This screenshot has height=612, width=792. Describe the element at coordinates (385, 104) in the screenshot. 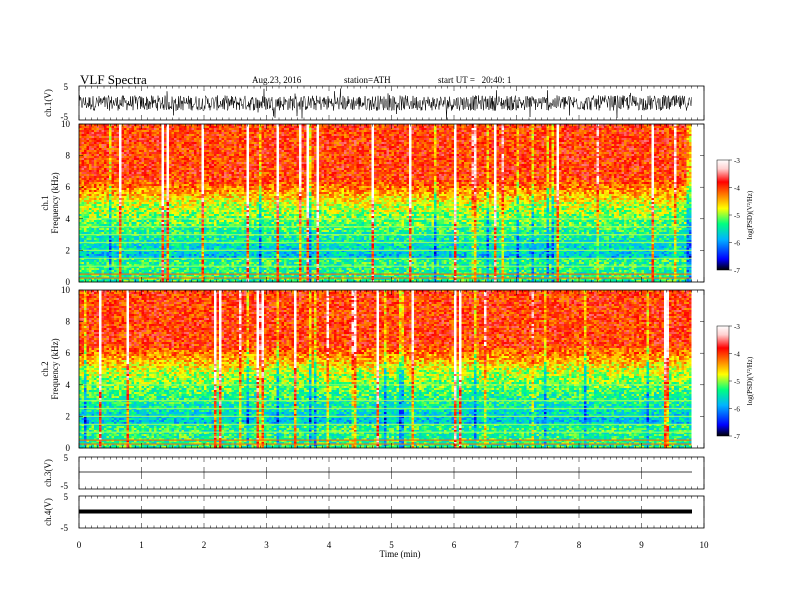

I see `ch1-waveform-trace` at that location.